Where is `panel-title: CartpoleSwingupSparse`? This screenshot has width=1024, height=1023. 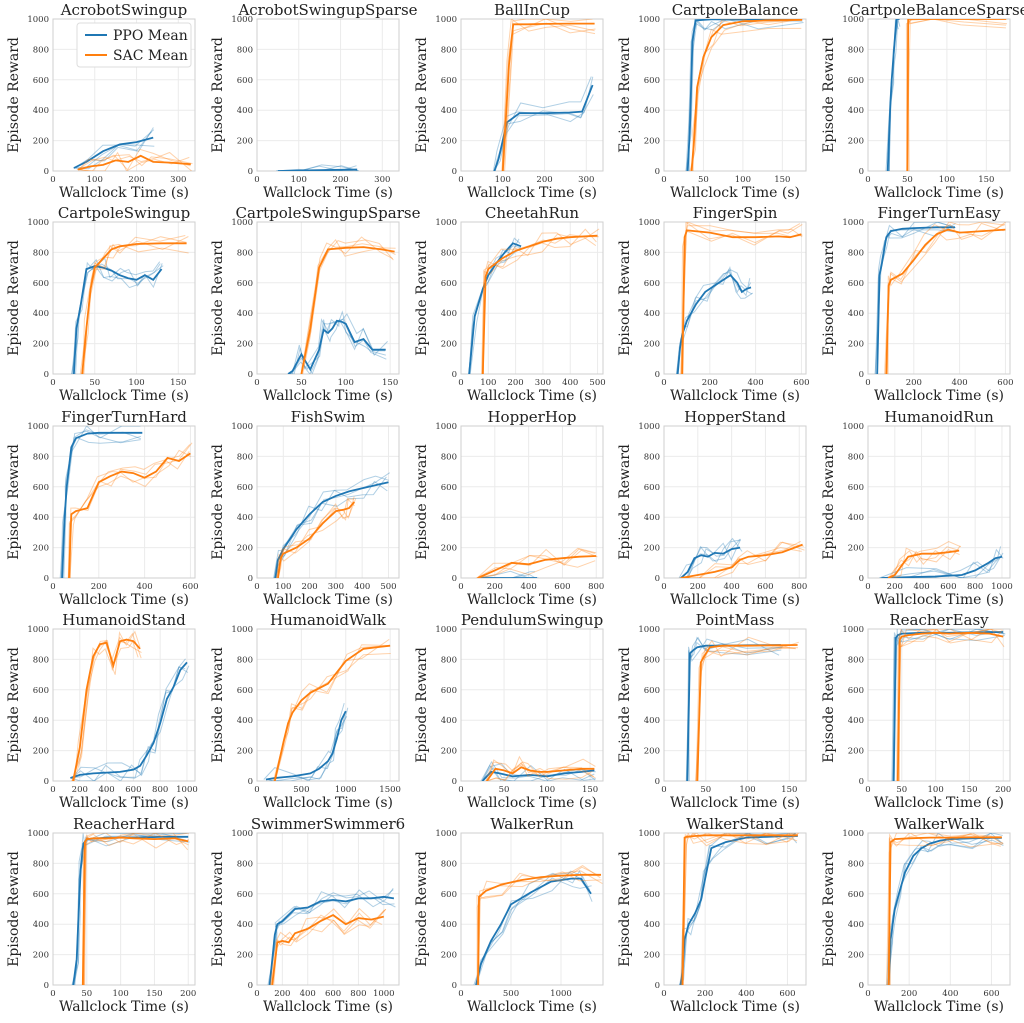
panel-title: CartpoleSwingupSparse is located at coordinates (328, 213).